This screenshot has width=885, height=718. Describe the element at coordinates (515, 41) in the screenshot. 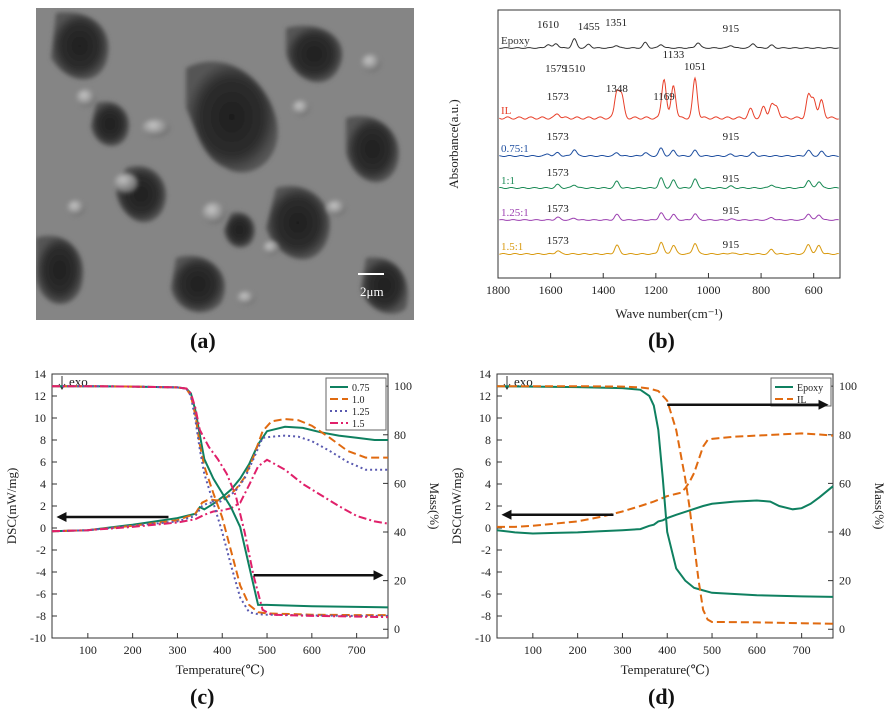

I see `series-label: Epoxy` at that location.